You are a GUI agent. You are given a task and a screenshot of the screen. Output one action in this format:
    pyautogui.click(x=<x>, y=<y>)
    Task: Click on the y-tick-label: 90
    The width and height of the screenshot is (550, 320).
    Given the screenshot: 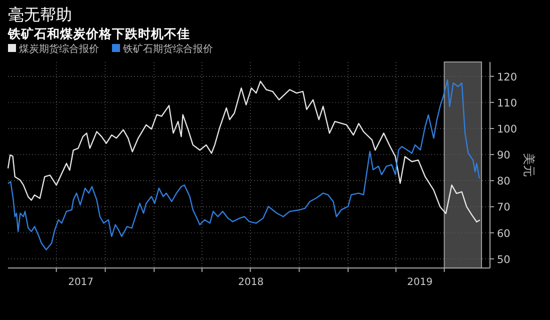 What is the action you would take?
    pyautogui.click(x=503, y=156)
    